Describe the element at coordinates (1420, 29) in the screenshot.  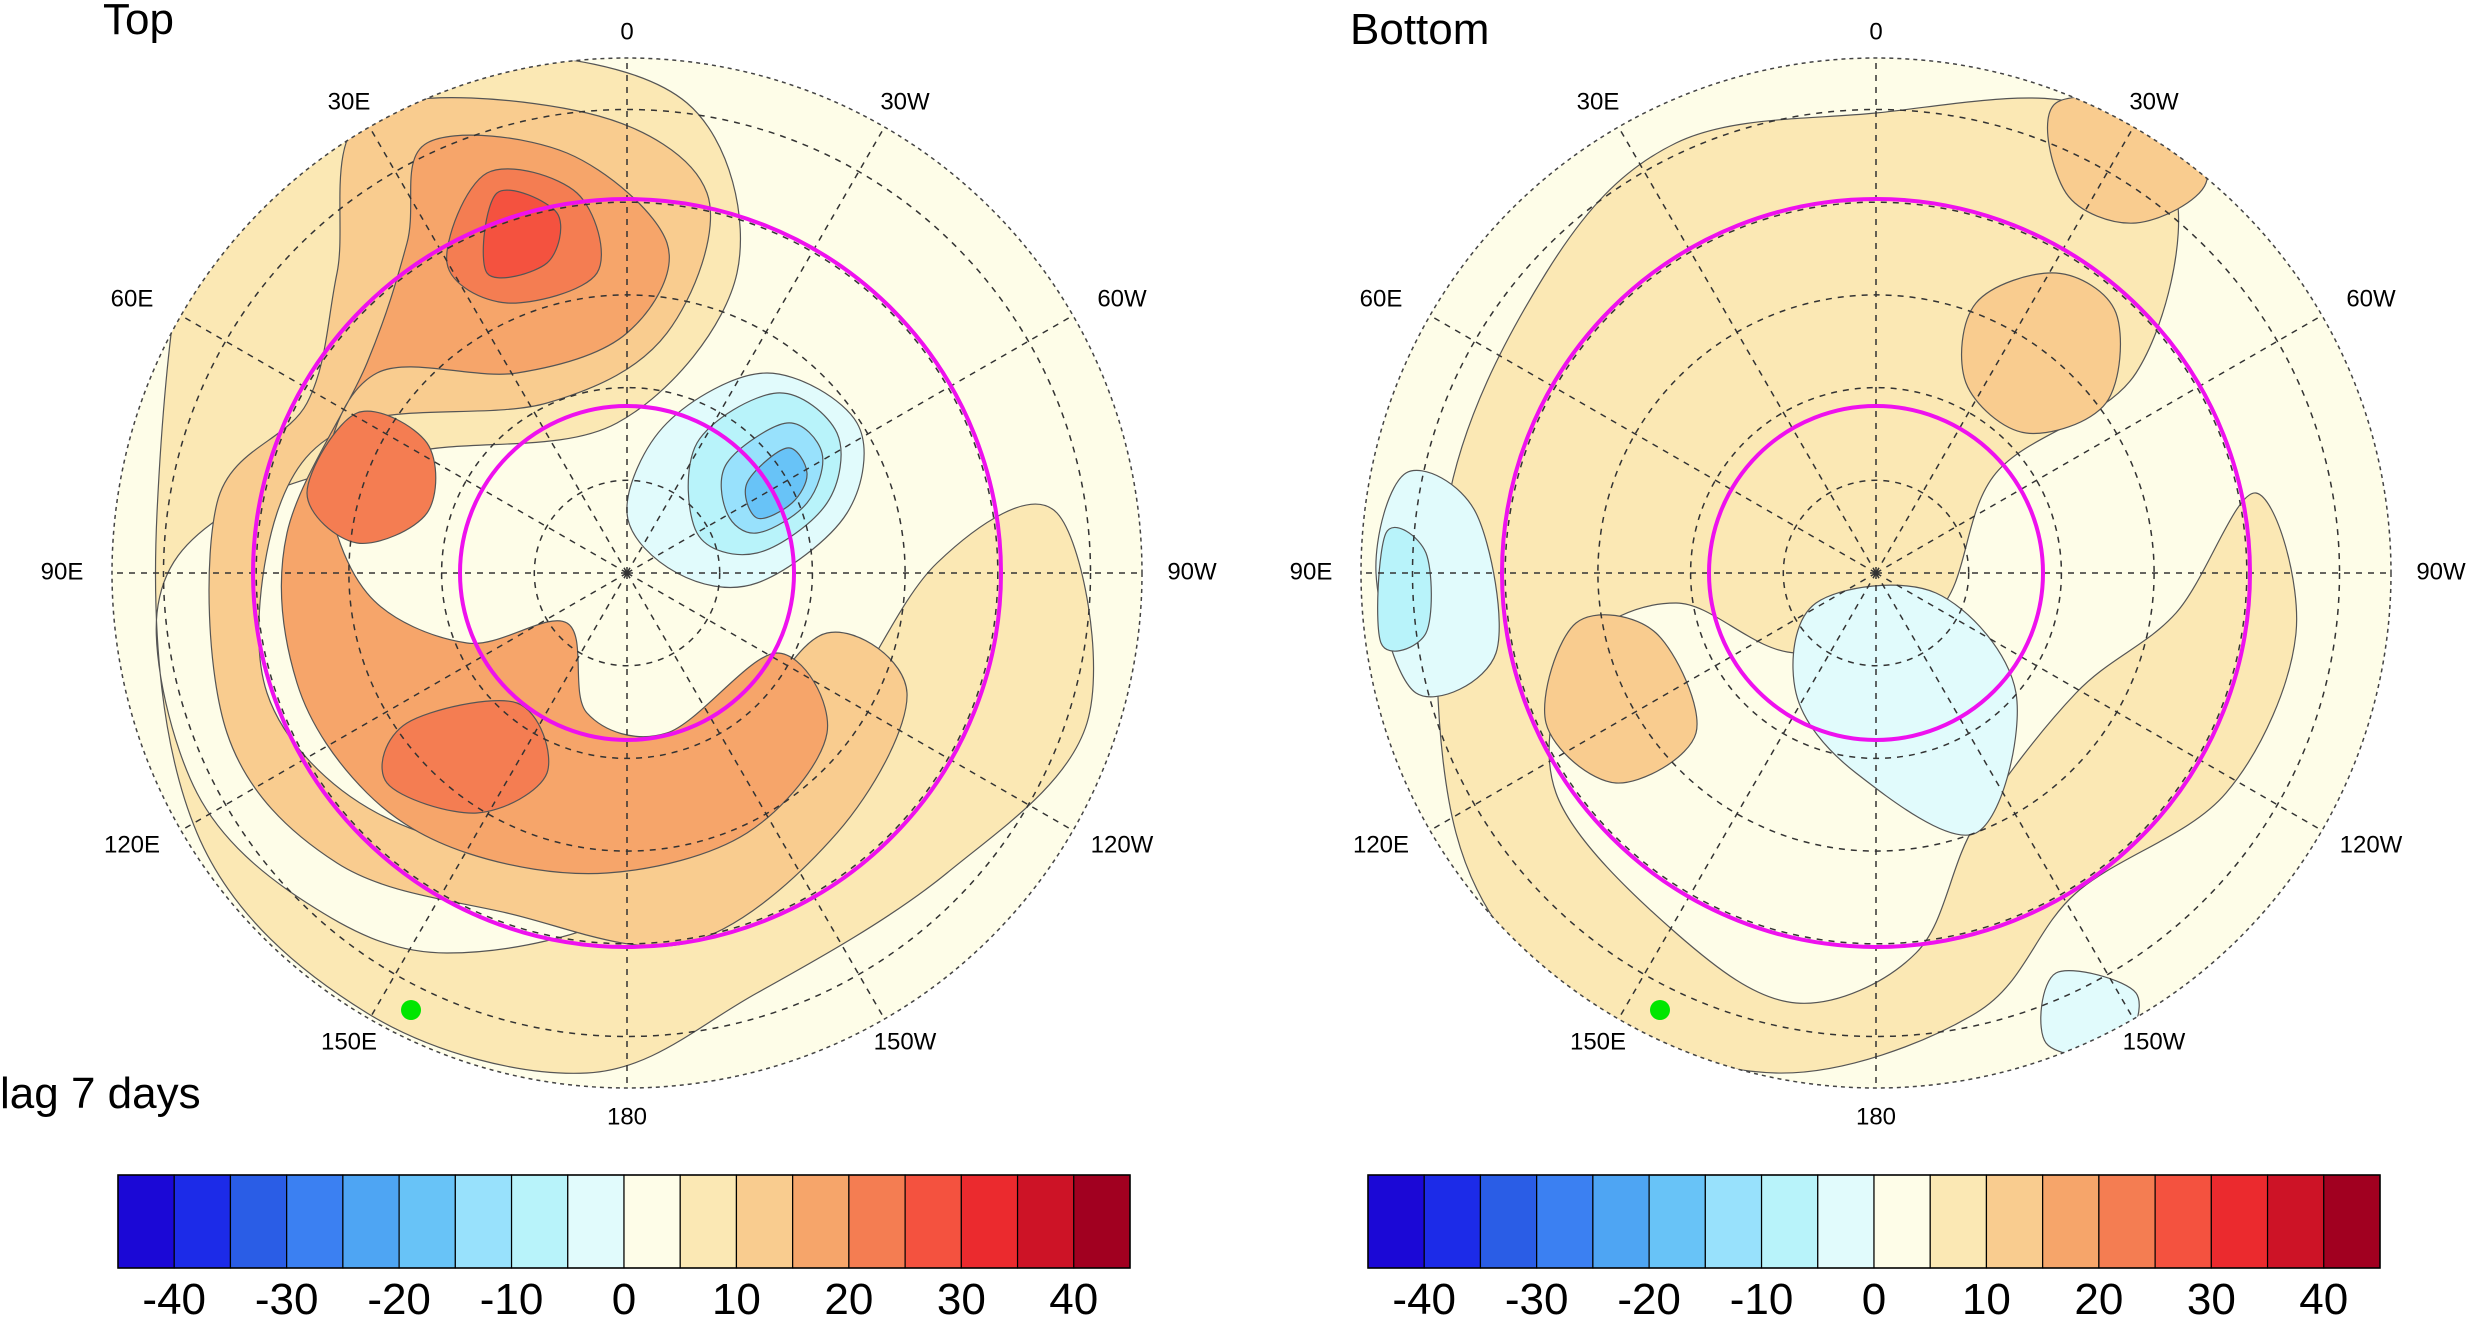
I see `panel-title-bottom: Bottom` at that location.